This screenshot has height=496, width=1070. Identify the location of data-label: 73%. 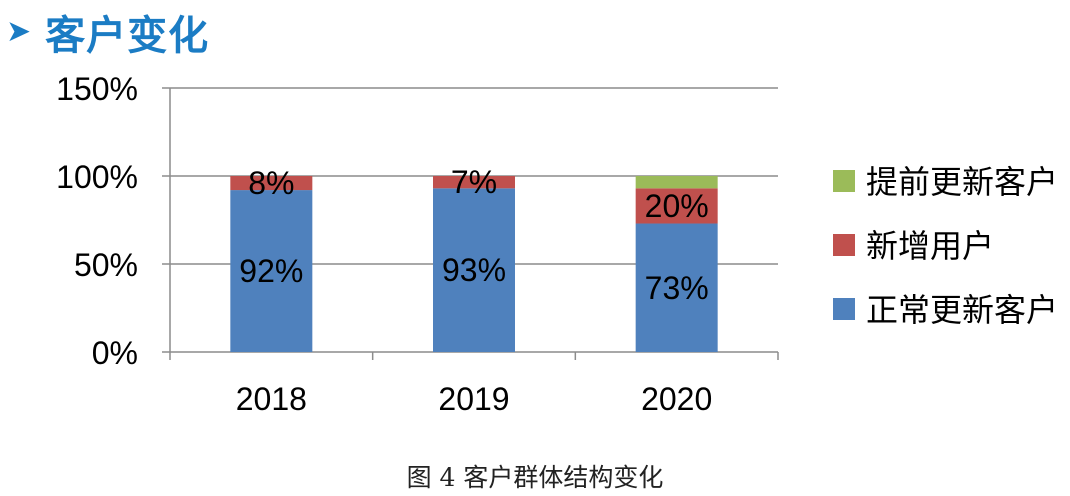
(677, 288).